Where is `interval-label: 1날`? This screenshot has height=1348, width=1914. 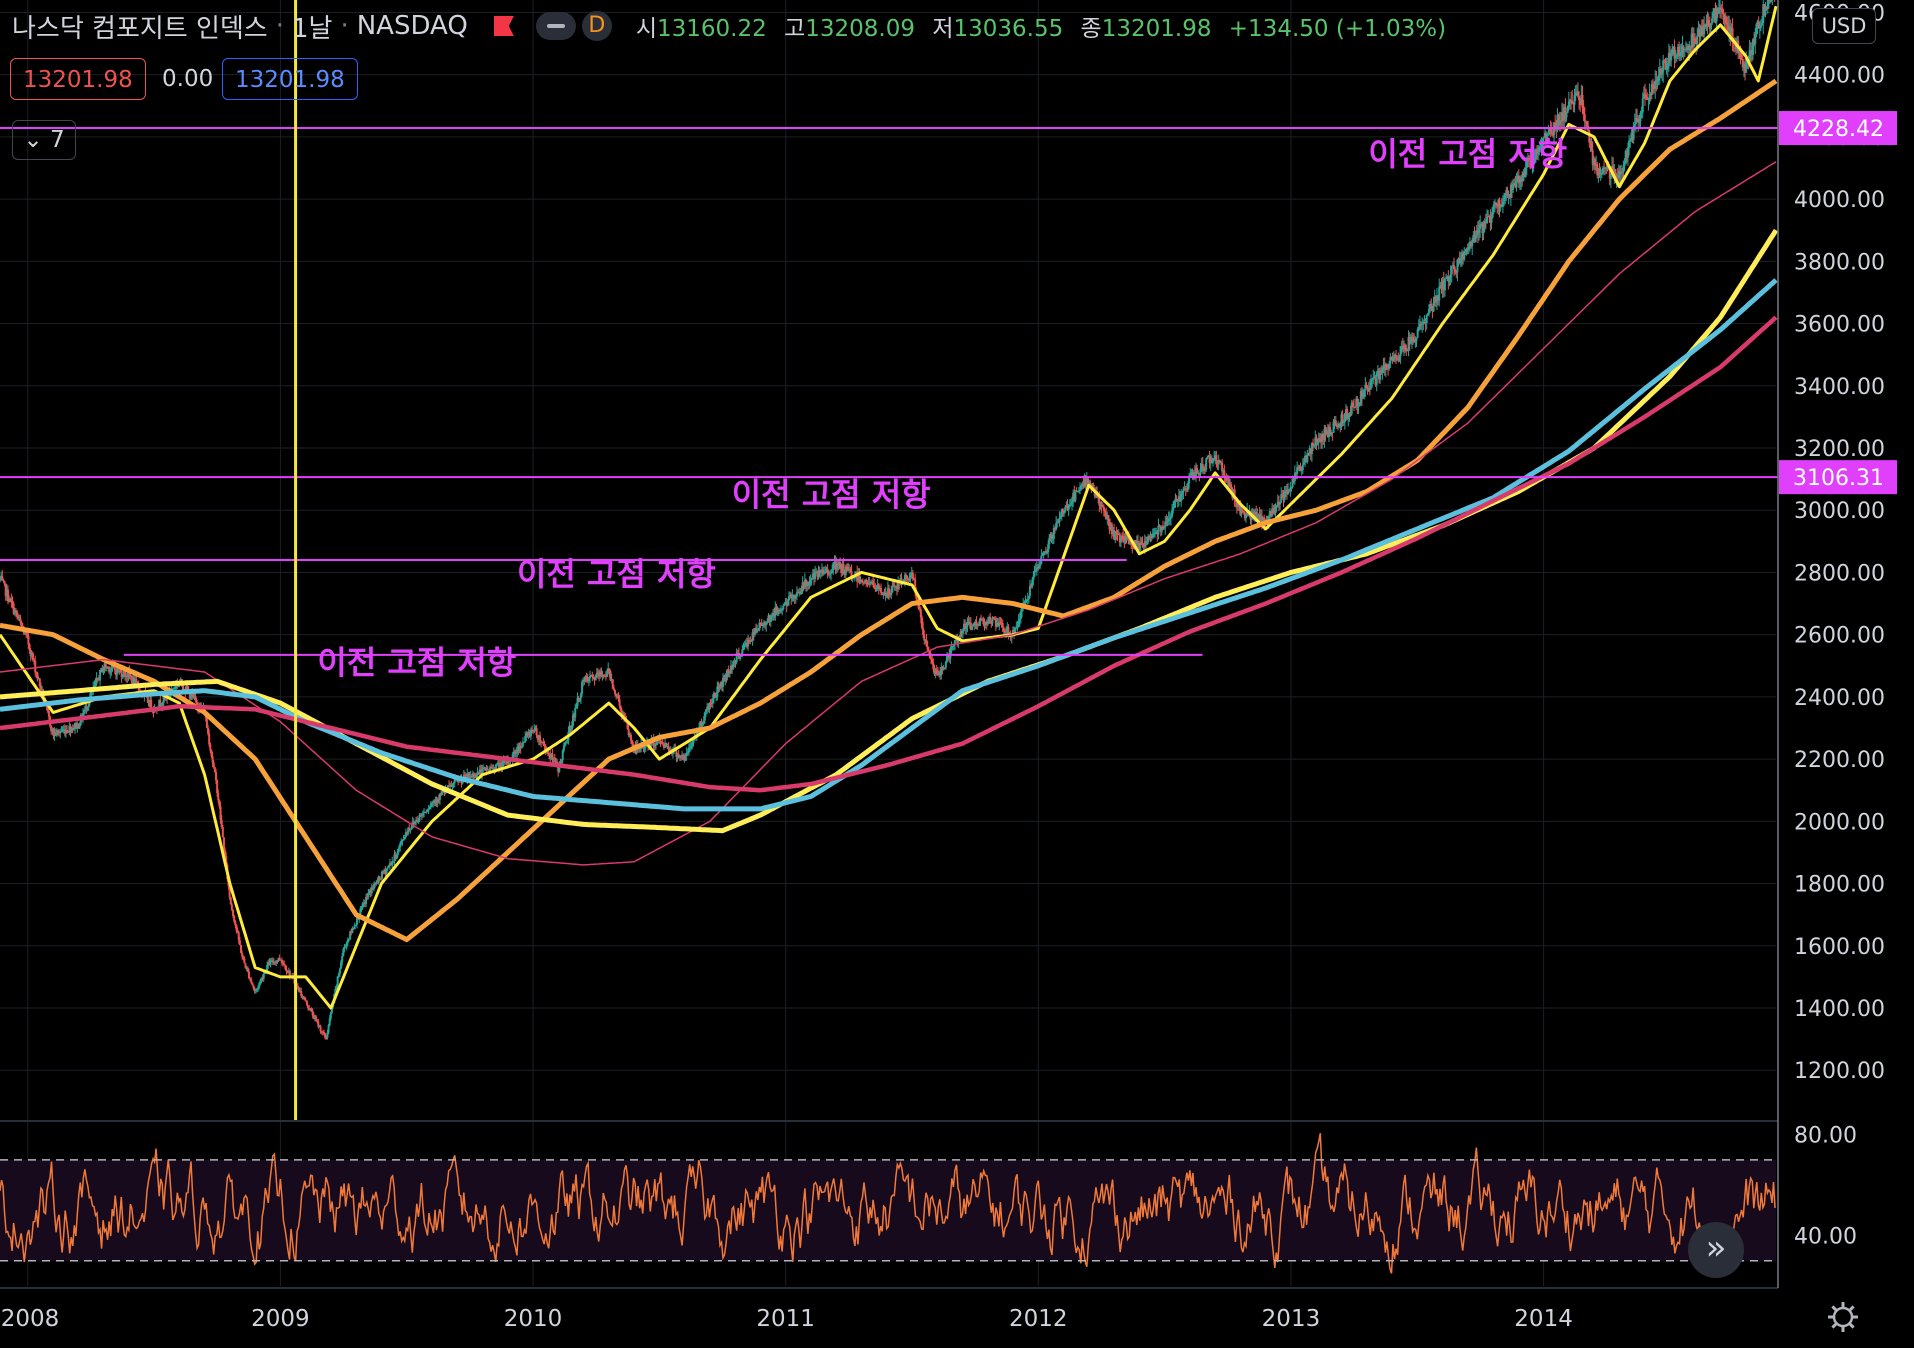
interval-label: 1날 is located at coordinates (312, 28).